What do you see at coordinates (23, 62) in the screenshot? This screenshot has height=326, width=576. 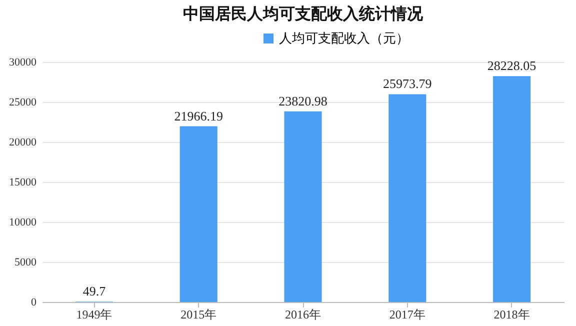 I see `y-tick-label: 30000` at bounding box center [23, 62].